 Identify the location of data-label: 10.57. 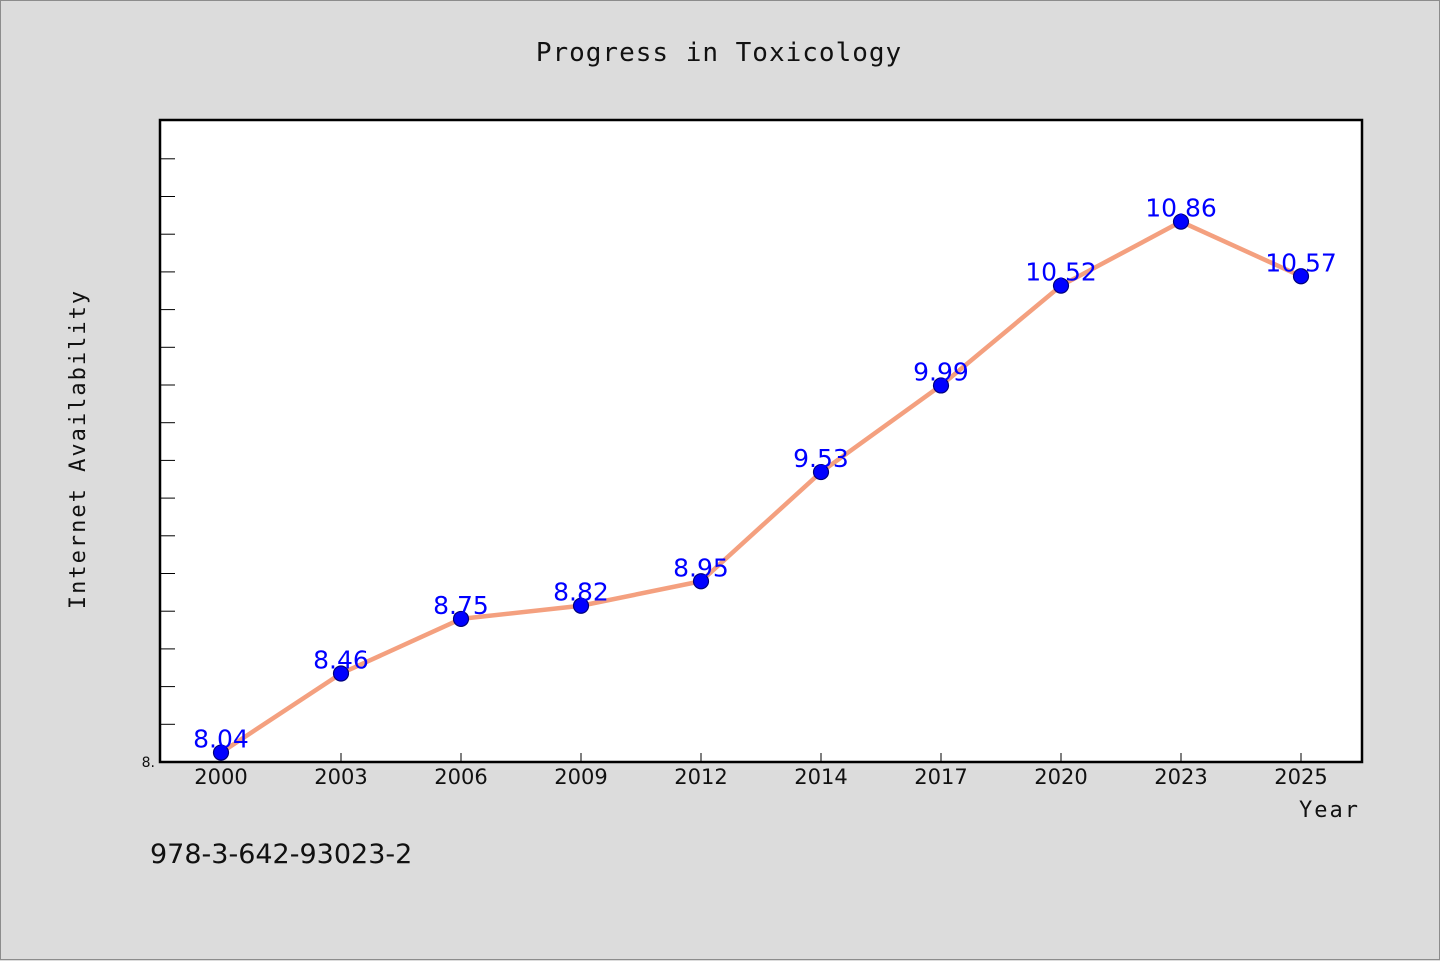
(1301, 262).